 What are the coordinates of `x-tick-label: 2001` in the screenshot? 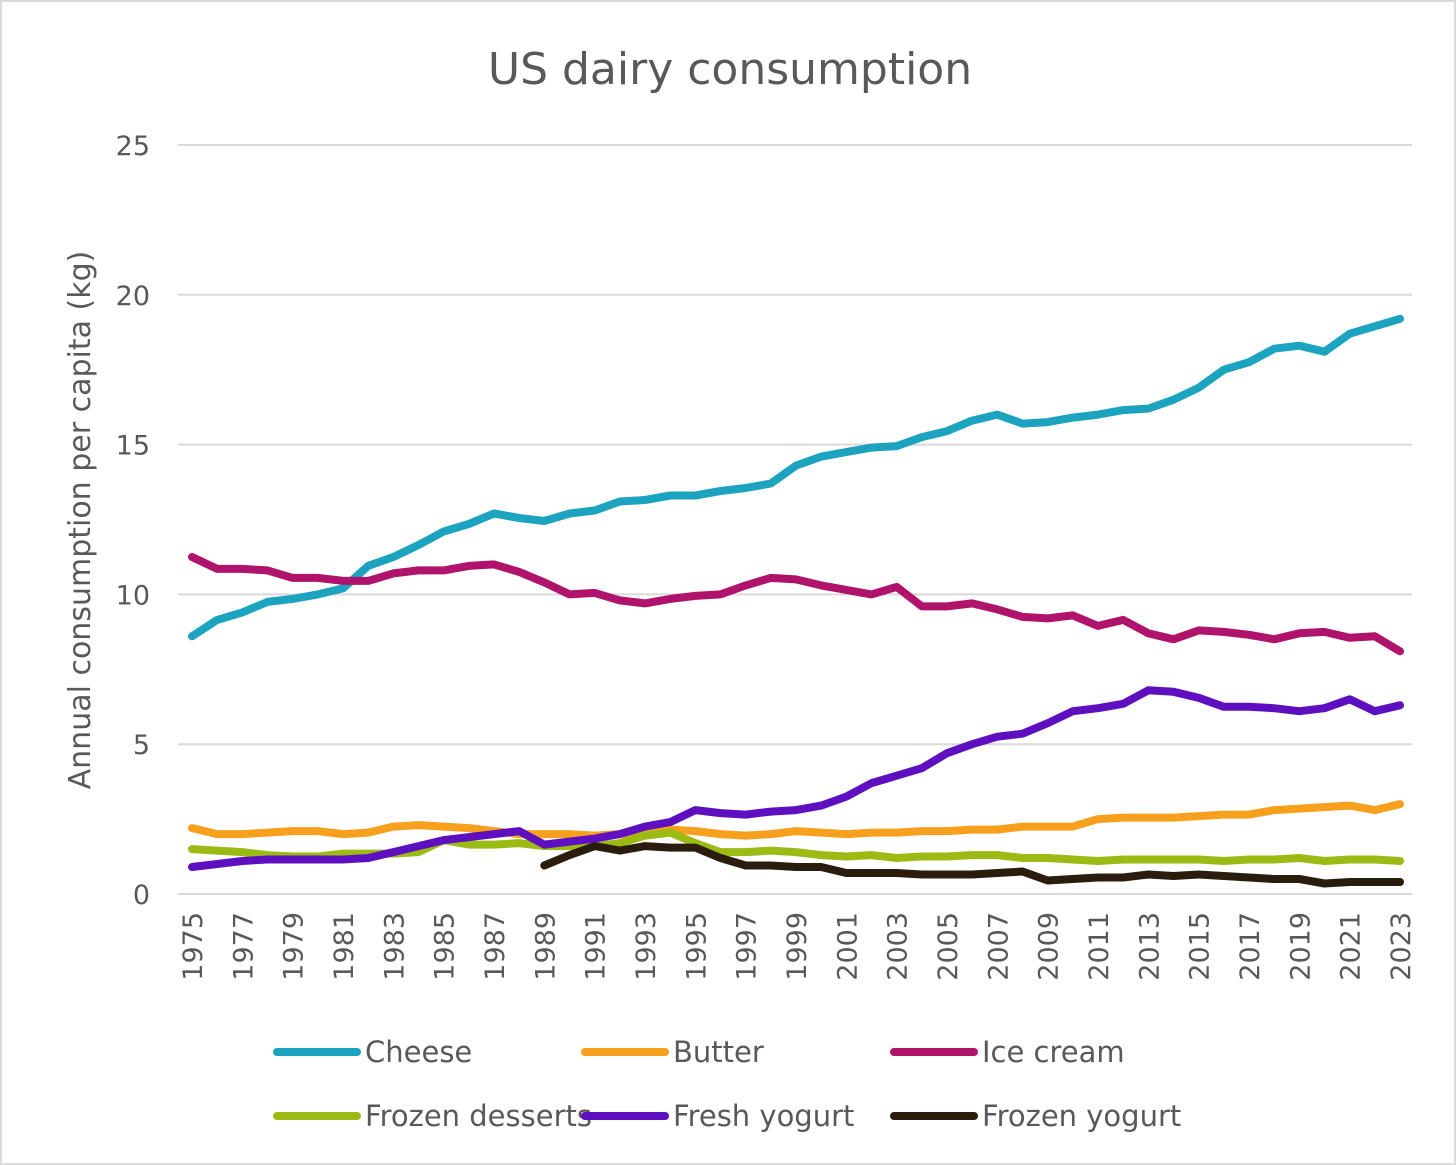 It's located at (847, 946).